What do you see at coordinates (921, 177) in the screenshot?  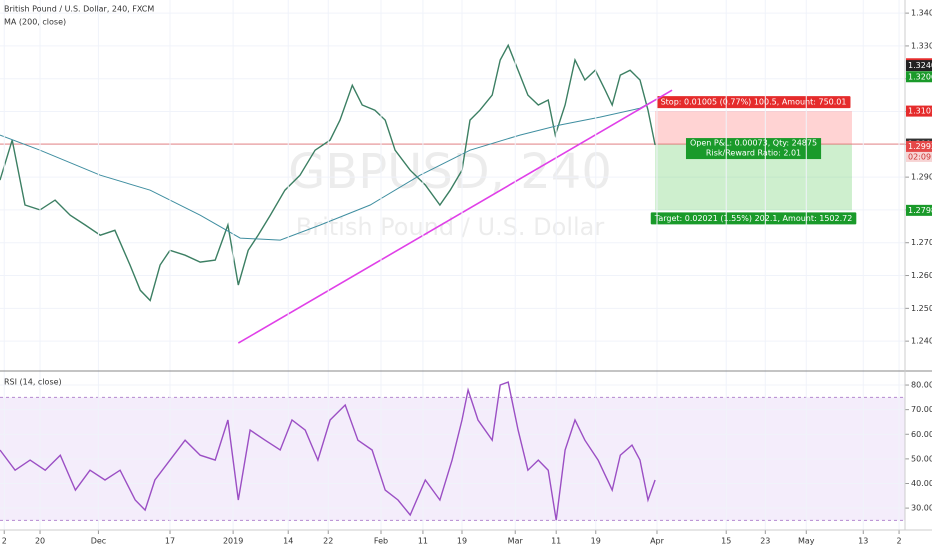 I see `y-tick-label: 1.29000` at bounding box center [921, 177].